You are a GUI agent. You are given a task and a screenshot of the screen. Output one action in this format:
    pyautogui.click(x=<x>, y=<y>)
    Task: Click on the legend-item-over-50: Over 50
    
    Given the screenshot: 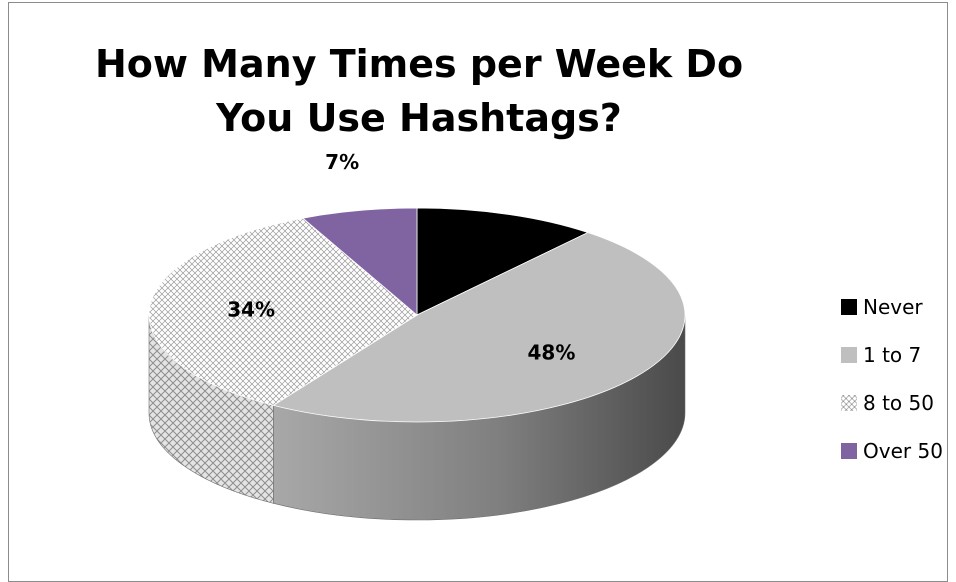 What is the action you would take?
    pyautogui.click(x=892, y=451)
    